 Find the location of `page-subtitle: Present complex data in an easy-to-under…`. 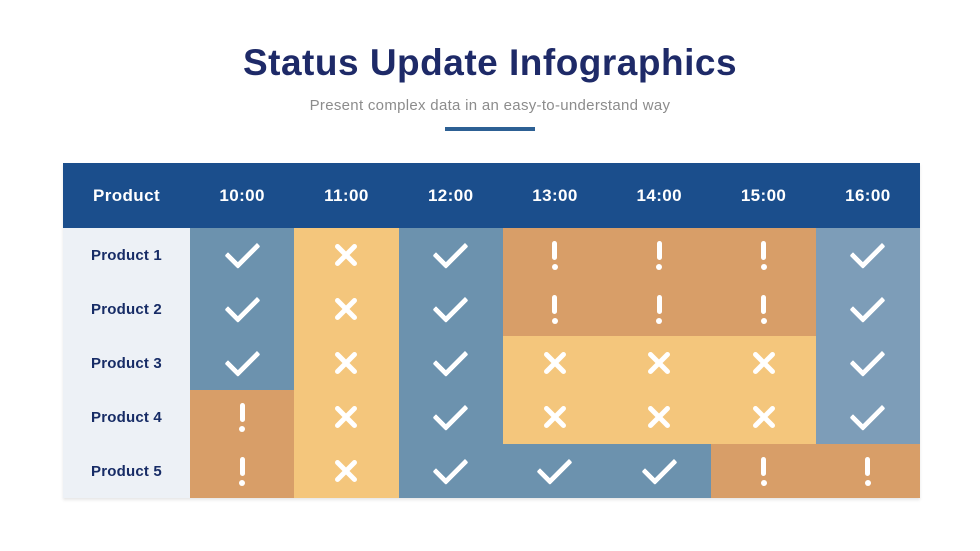

page-subtitle: Present complex data in an easy-to-under… is located at coordinates (490, 105).